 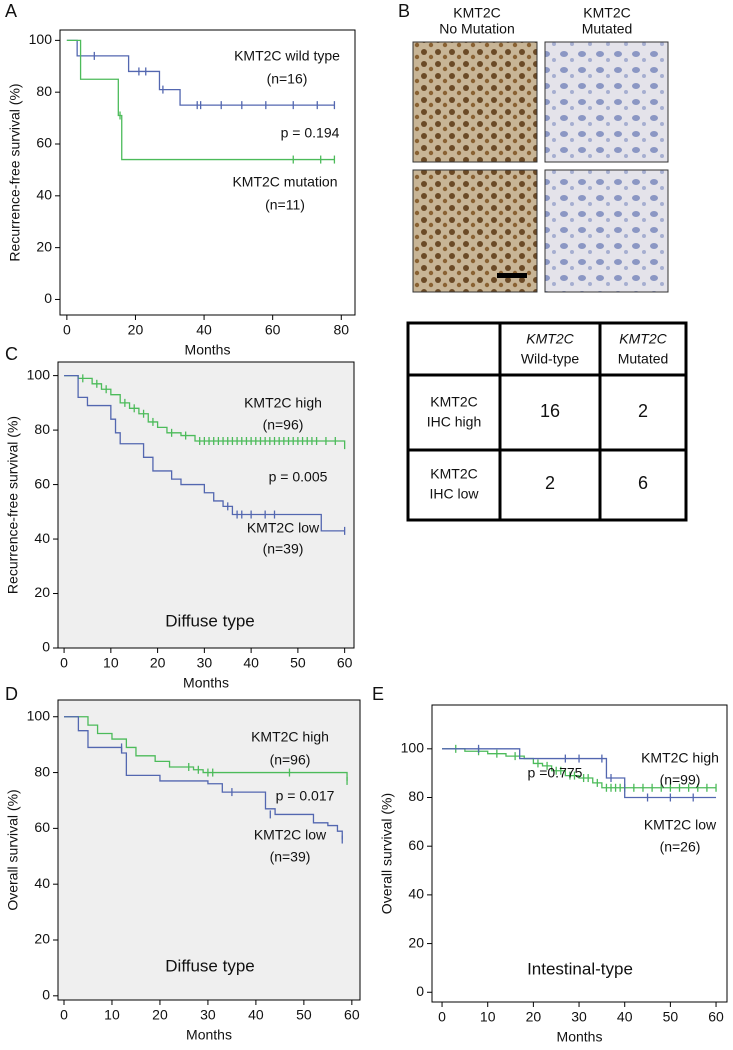 I want to click on row-label: IHC high, so click(x=454, y=422).